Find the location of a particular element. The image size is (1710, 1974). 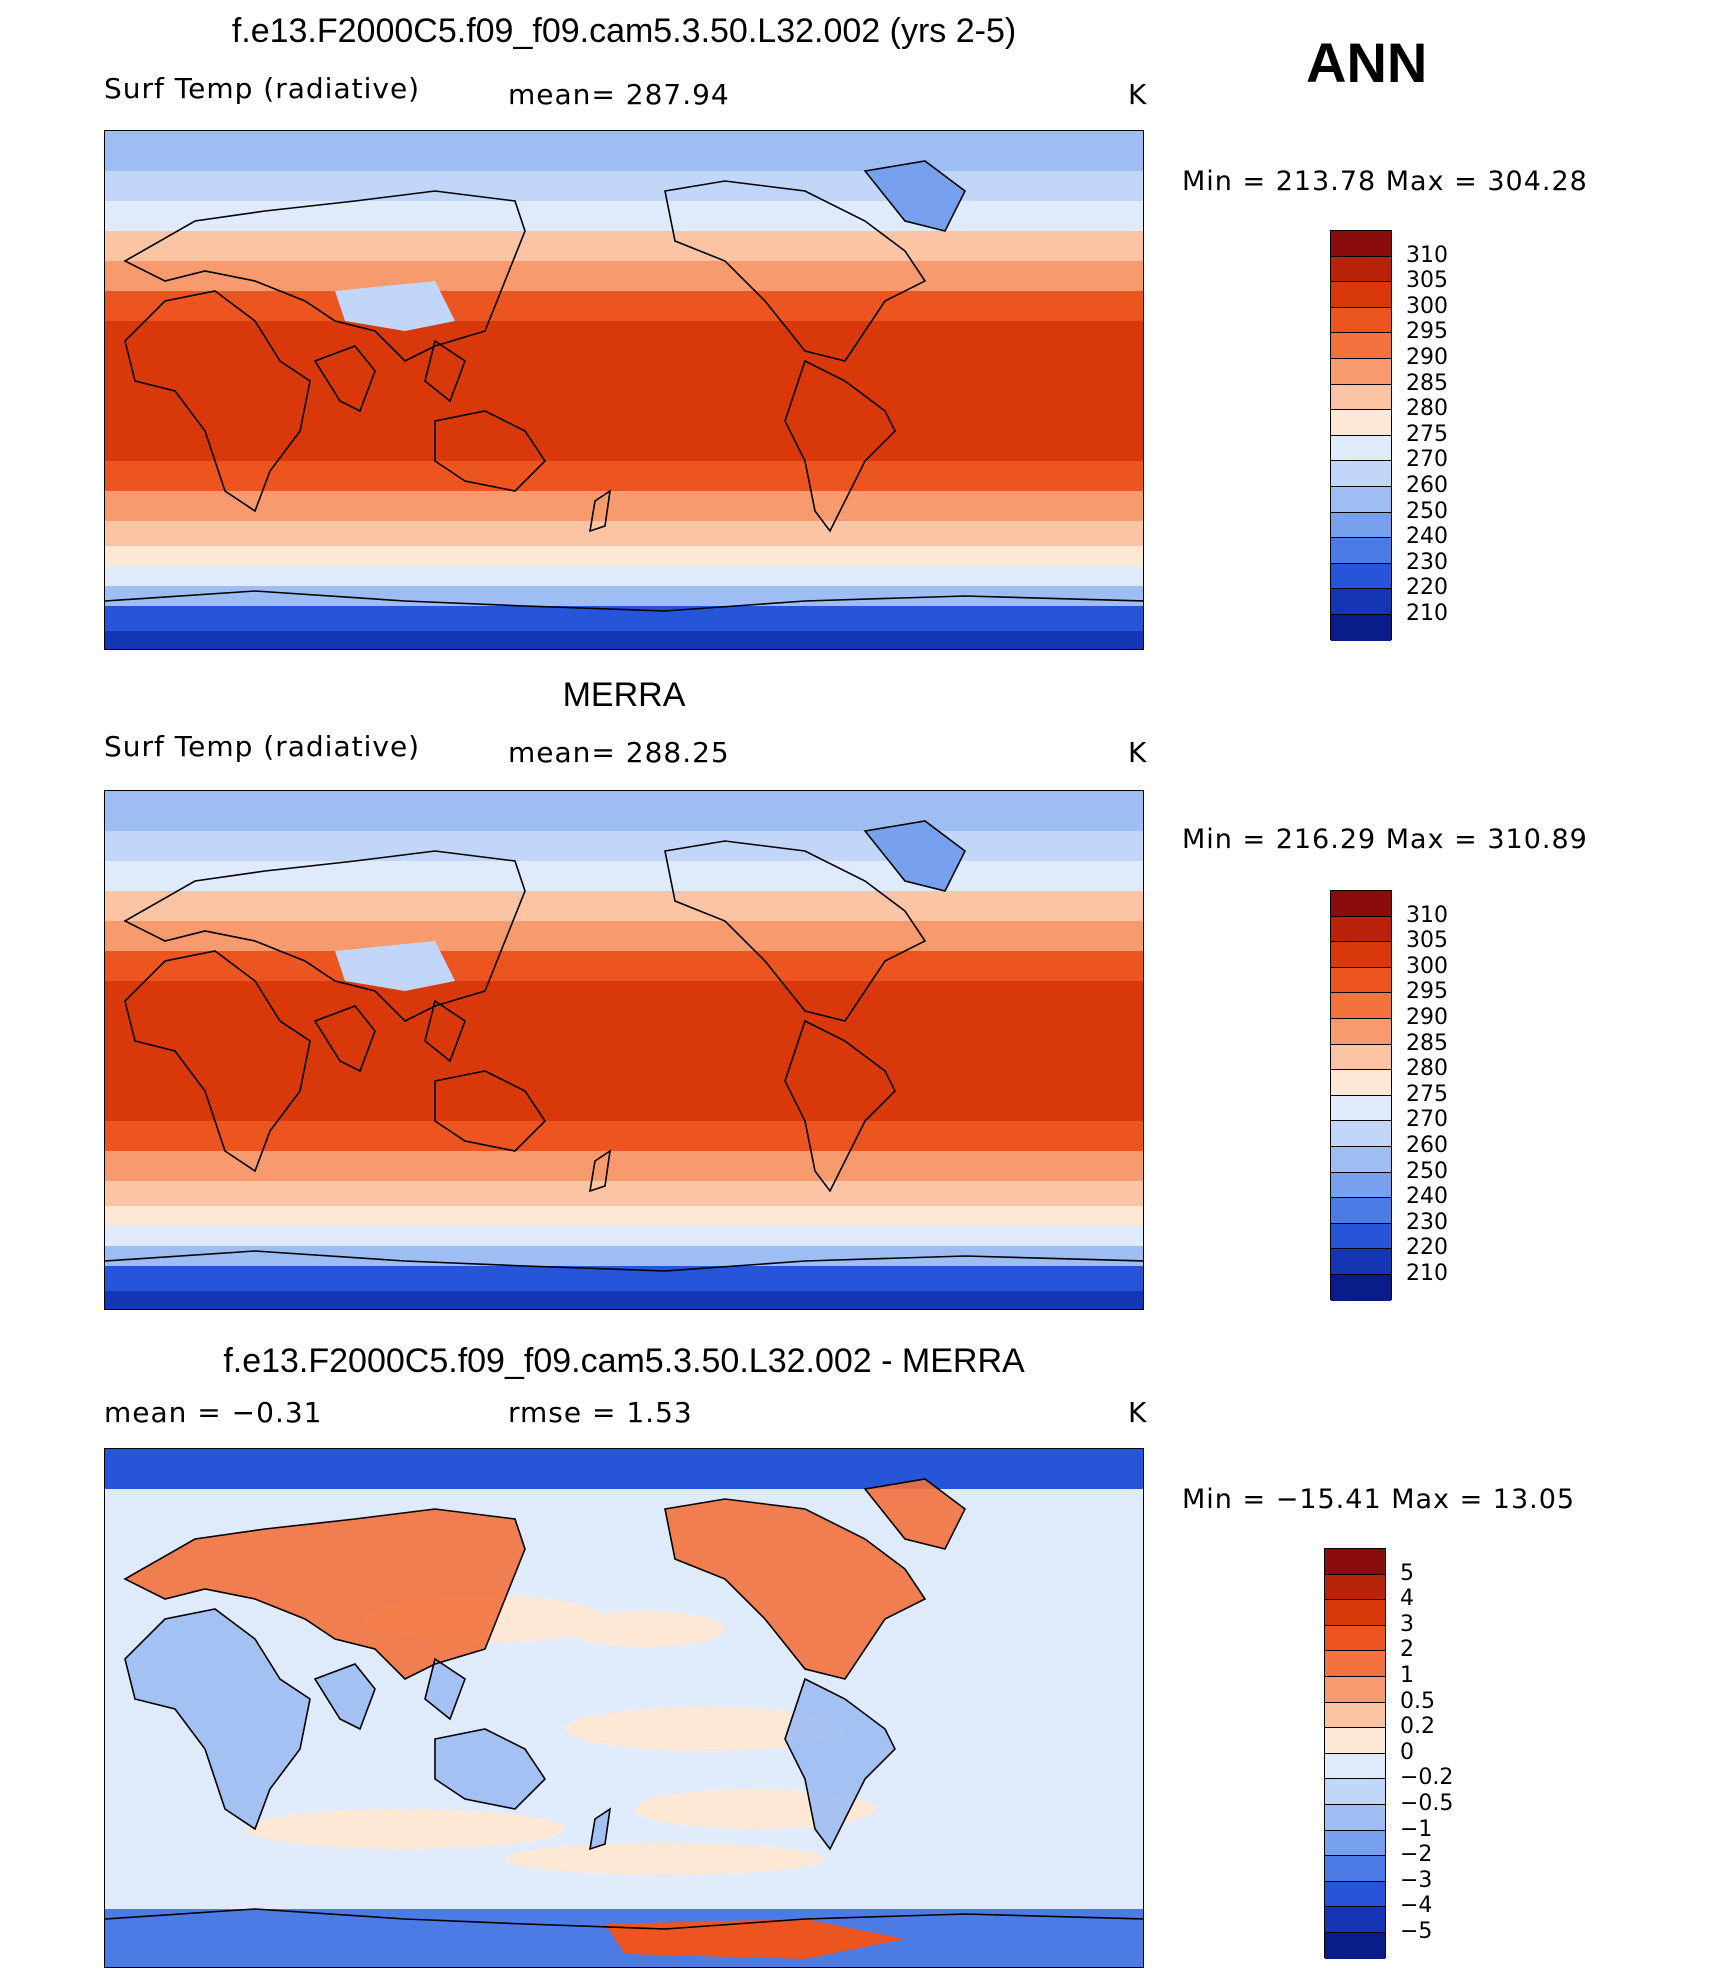

panel-2-units: K is located at coordinates (1138, 752).